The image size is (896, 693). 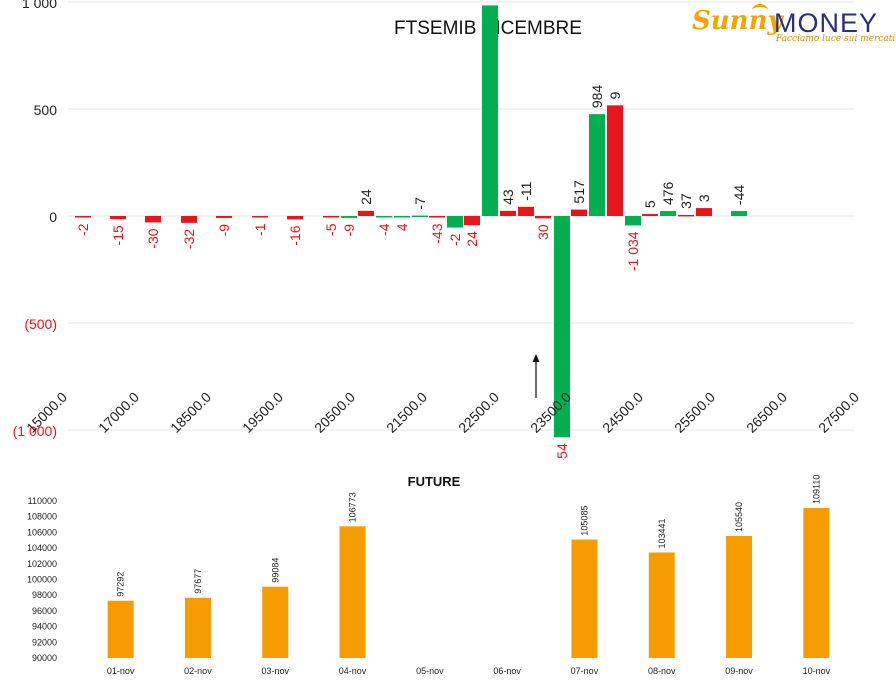 What do you see at coordinates (44, 627) in the screenshot?
I see `y-tick-label: 94000` at bounding box center [44, 627].